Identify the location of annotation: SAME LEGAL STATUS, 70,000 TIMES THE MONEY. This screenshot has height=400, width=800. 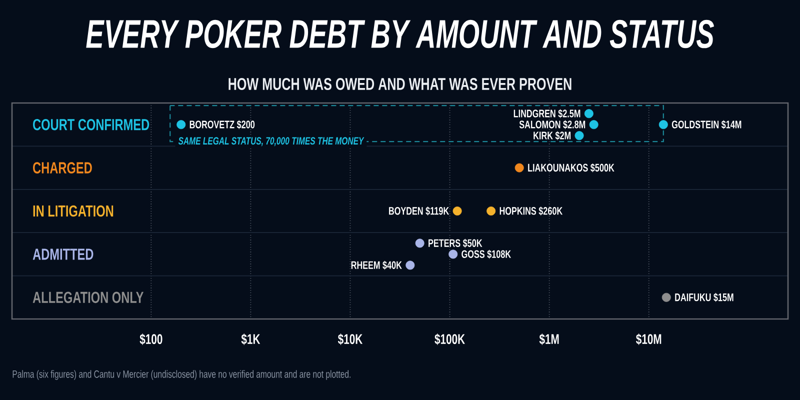
(271, 141).